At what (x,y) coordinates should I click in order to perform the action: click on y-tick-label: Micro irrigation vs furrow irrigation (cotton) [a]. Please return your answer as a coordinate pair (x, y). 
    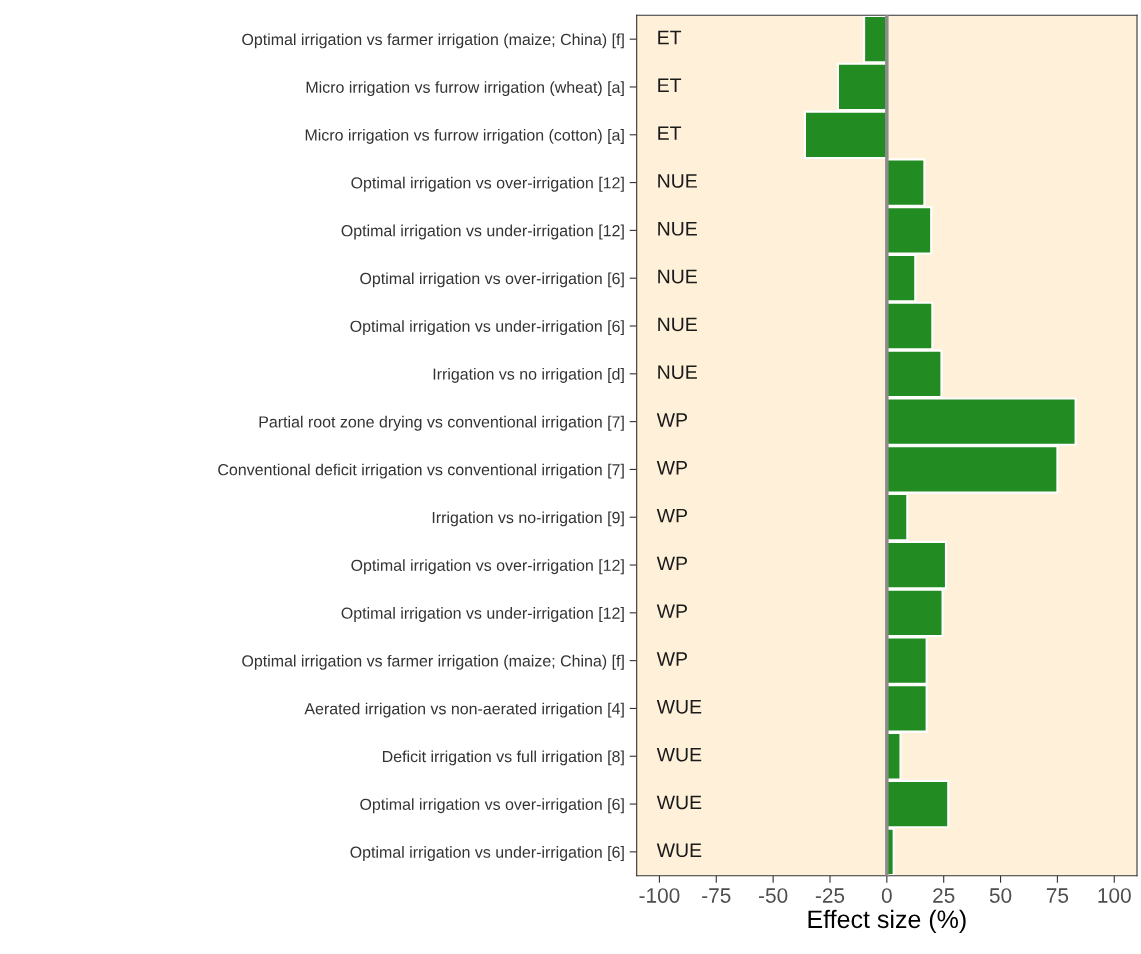
    Looking at the image, I should click on (464, 136).